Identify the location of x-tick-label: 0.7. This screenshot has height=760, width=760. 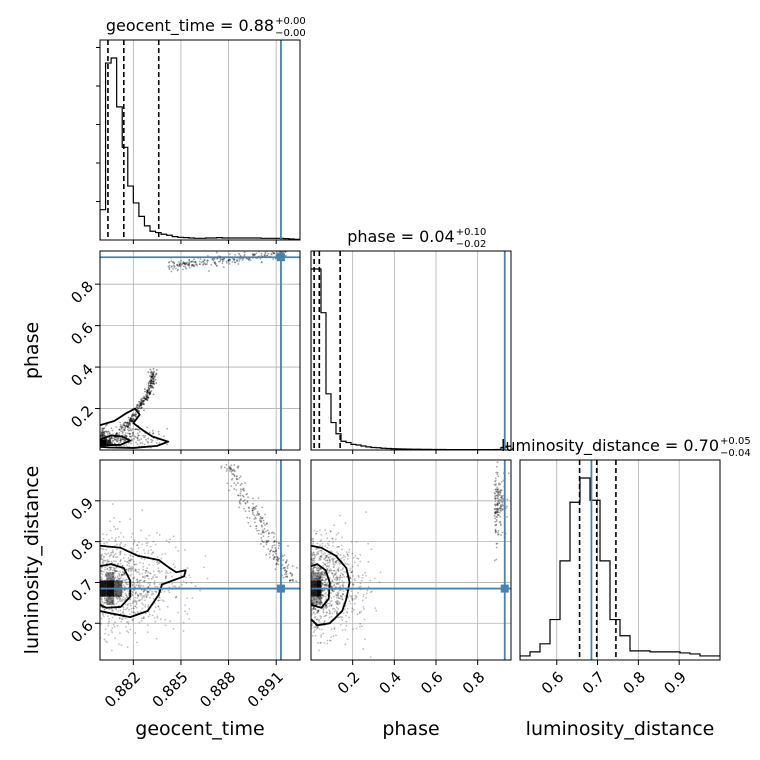
(594, 683).